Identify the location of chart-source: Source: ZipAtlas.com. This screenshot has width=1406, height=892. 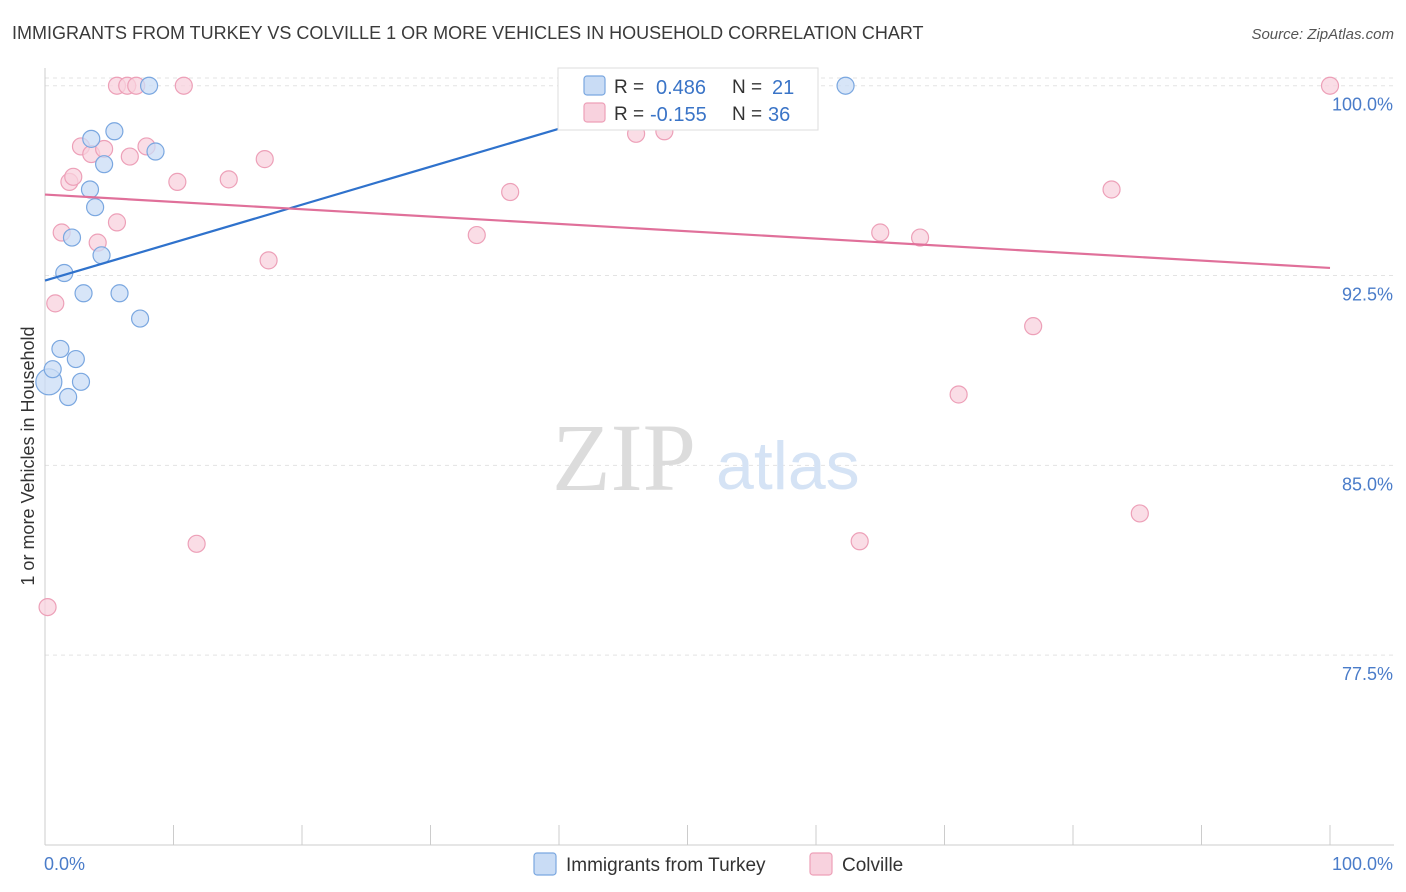
(1322, 34).